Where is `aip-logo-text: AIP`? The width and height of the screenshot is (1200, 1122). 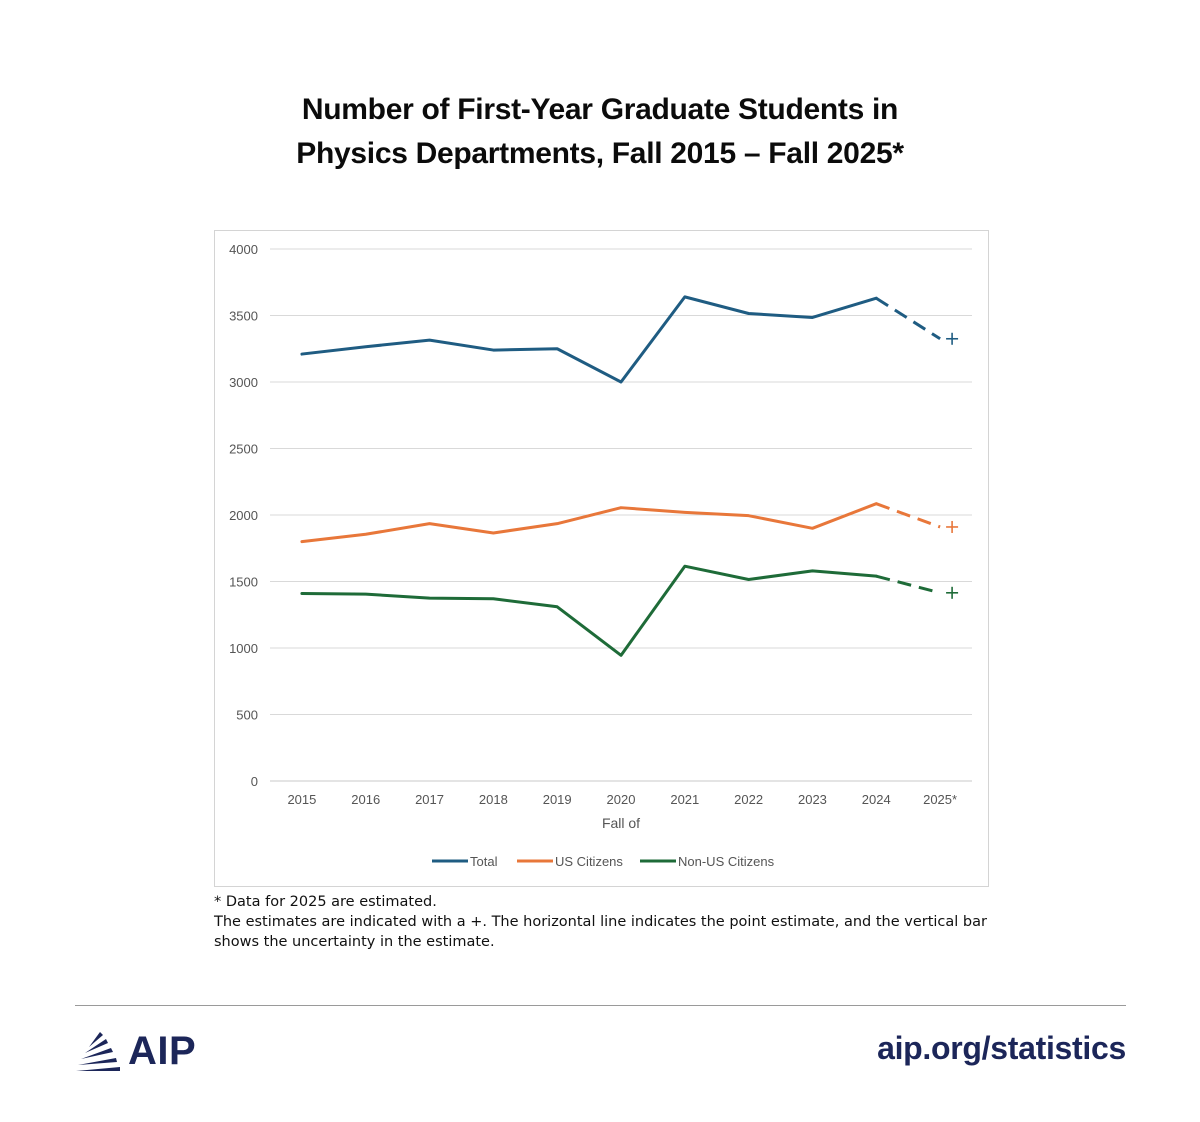
aip-logo-text: AIP is located at coordinates (162, 1050).